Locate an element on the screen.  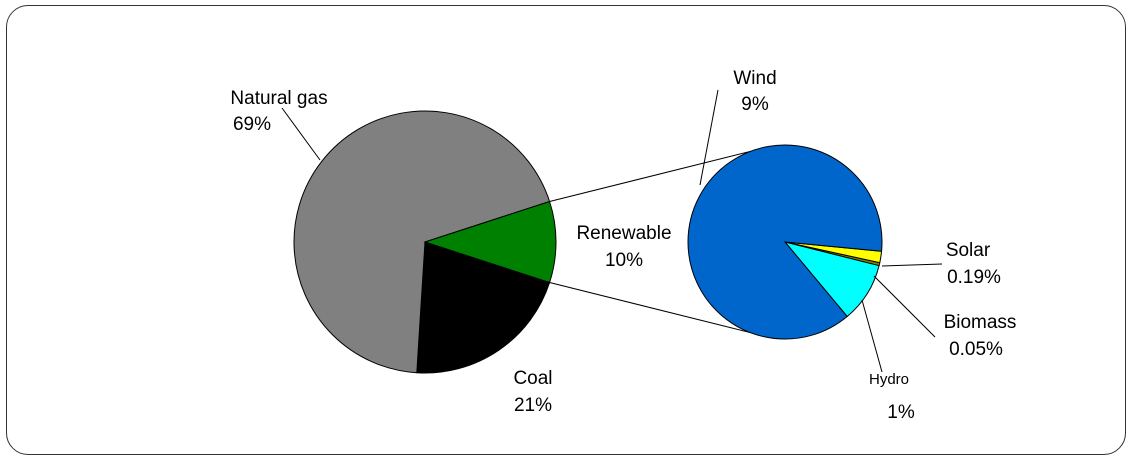
leader-line-hydro is located at coordinates (872, 336).